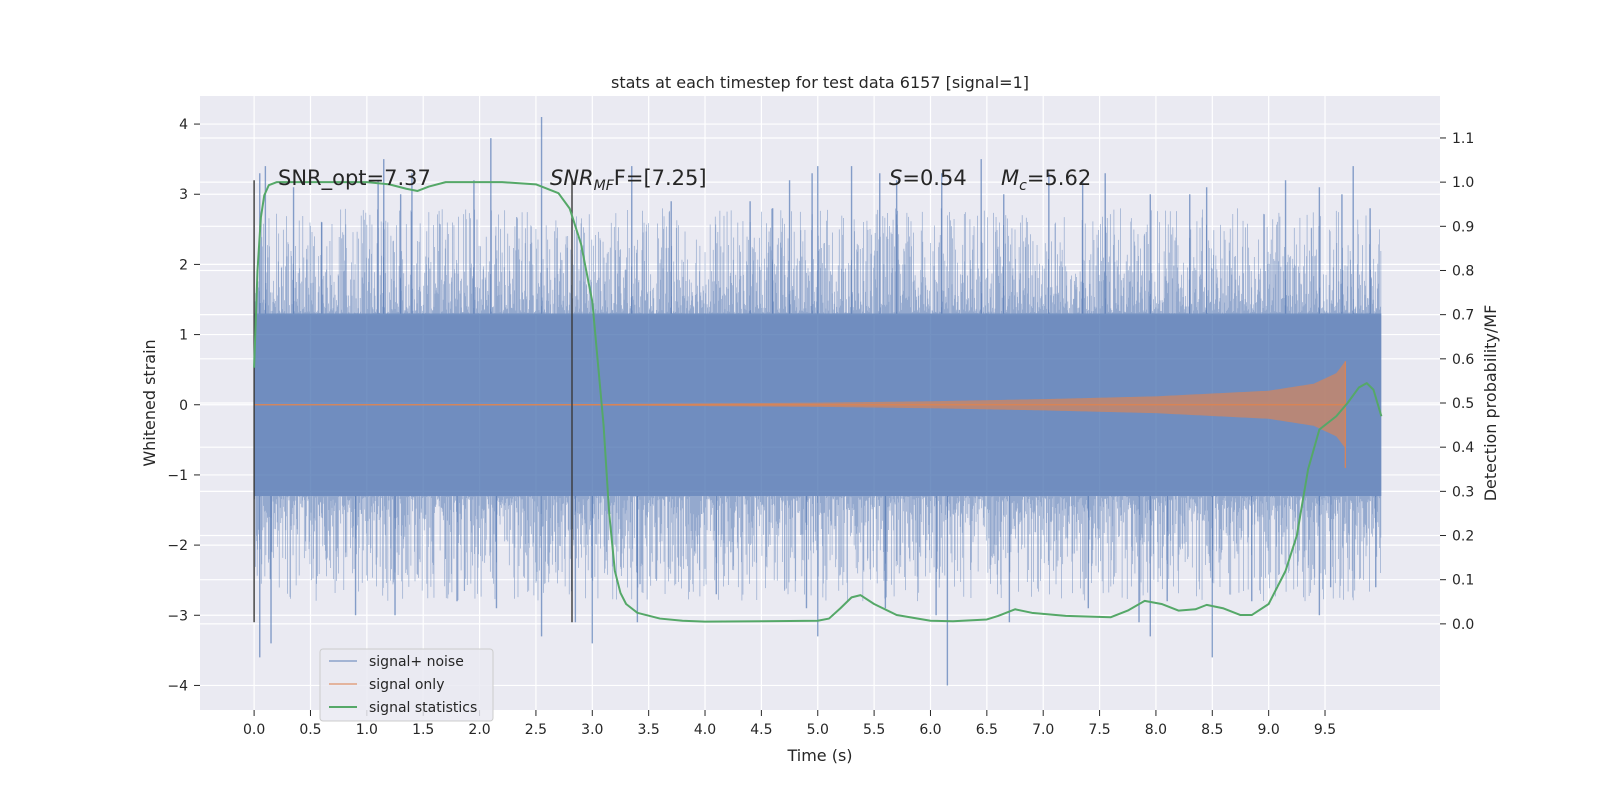 The height and width of the screenshot is (800, 1600). What do you see at coordinates (1269, 730) in the screenshot?
I see `x-tick-label: 9.0` at bounding box center [1269, 730].